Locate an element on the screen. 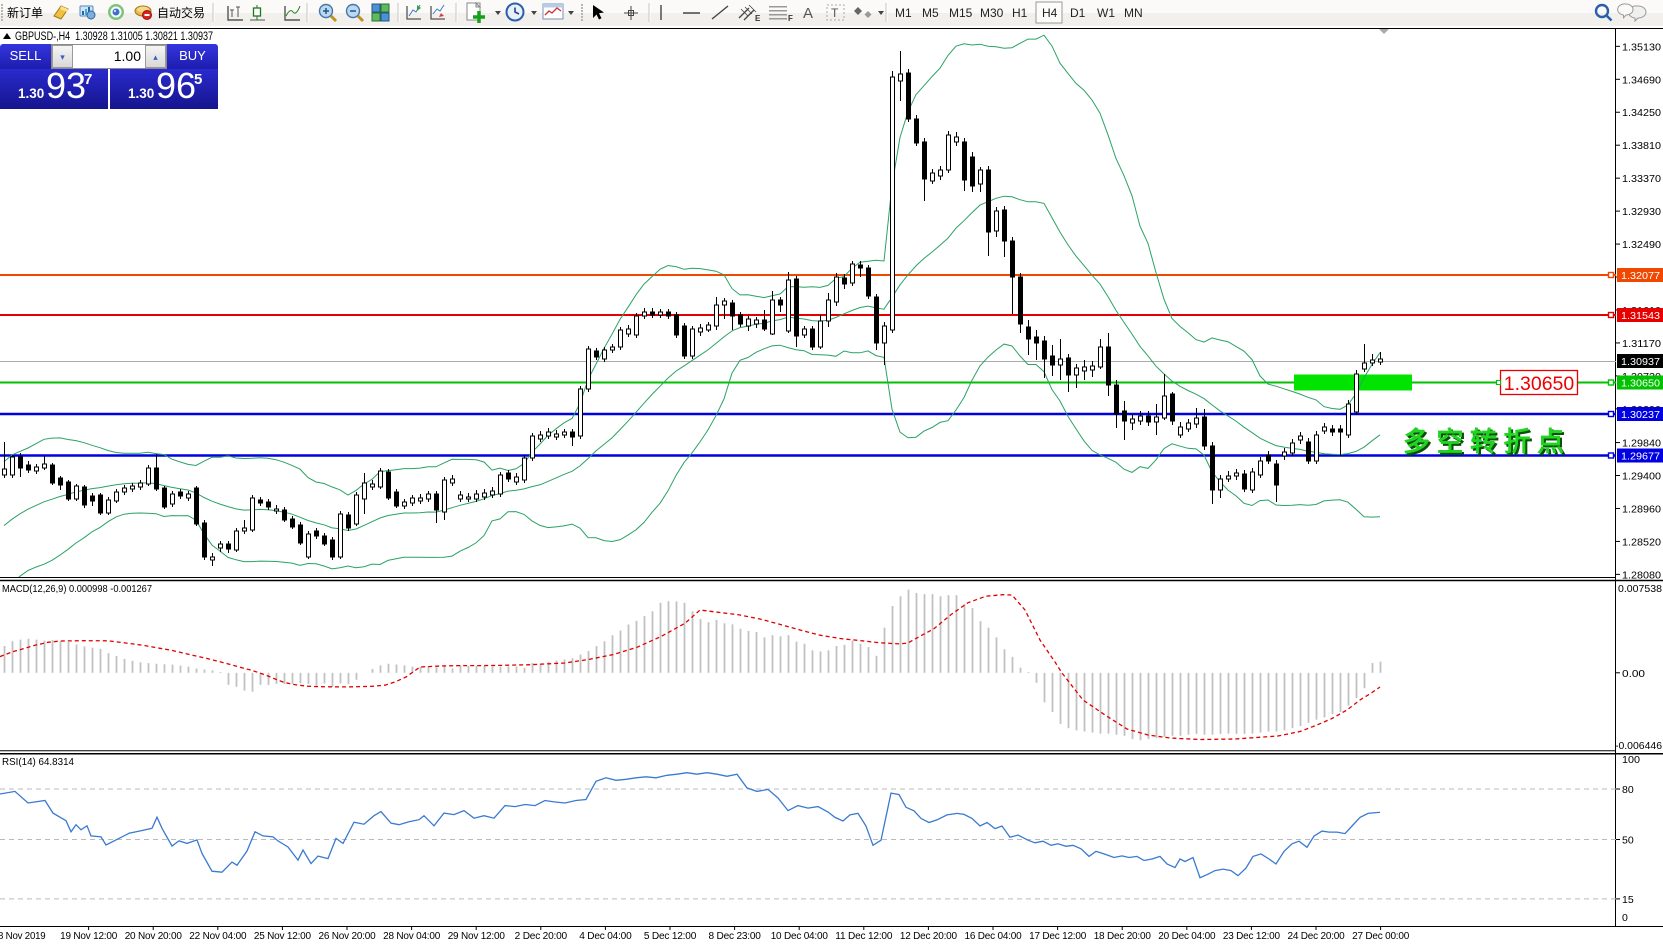 The width and height of the screenshot is (1663, 949). svg-text: H4 is located at coordinates (1050, 13).